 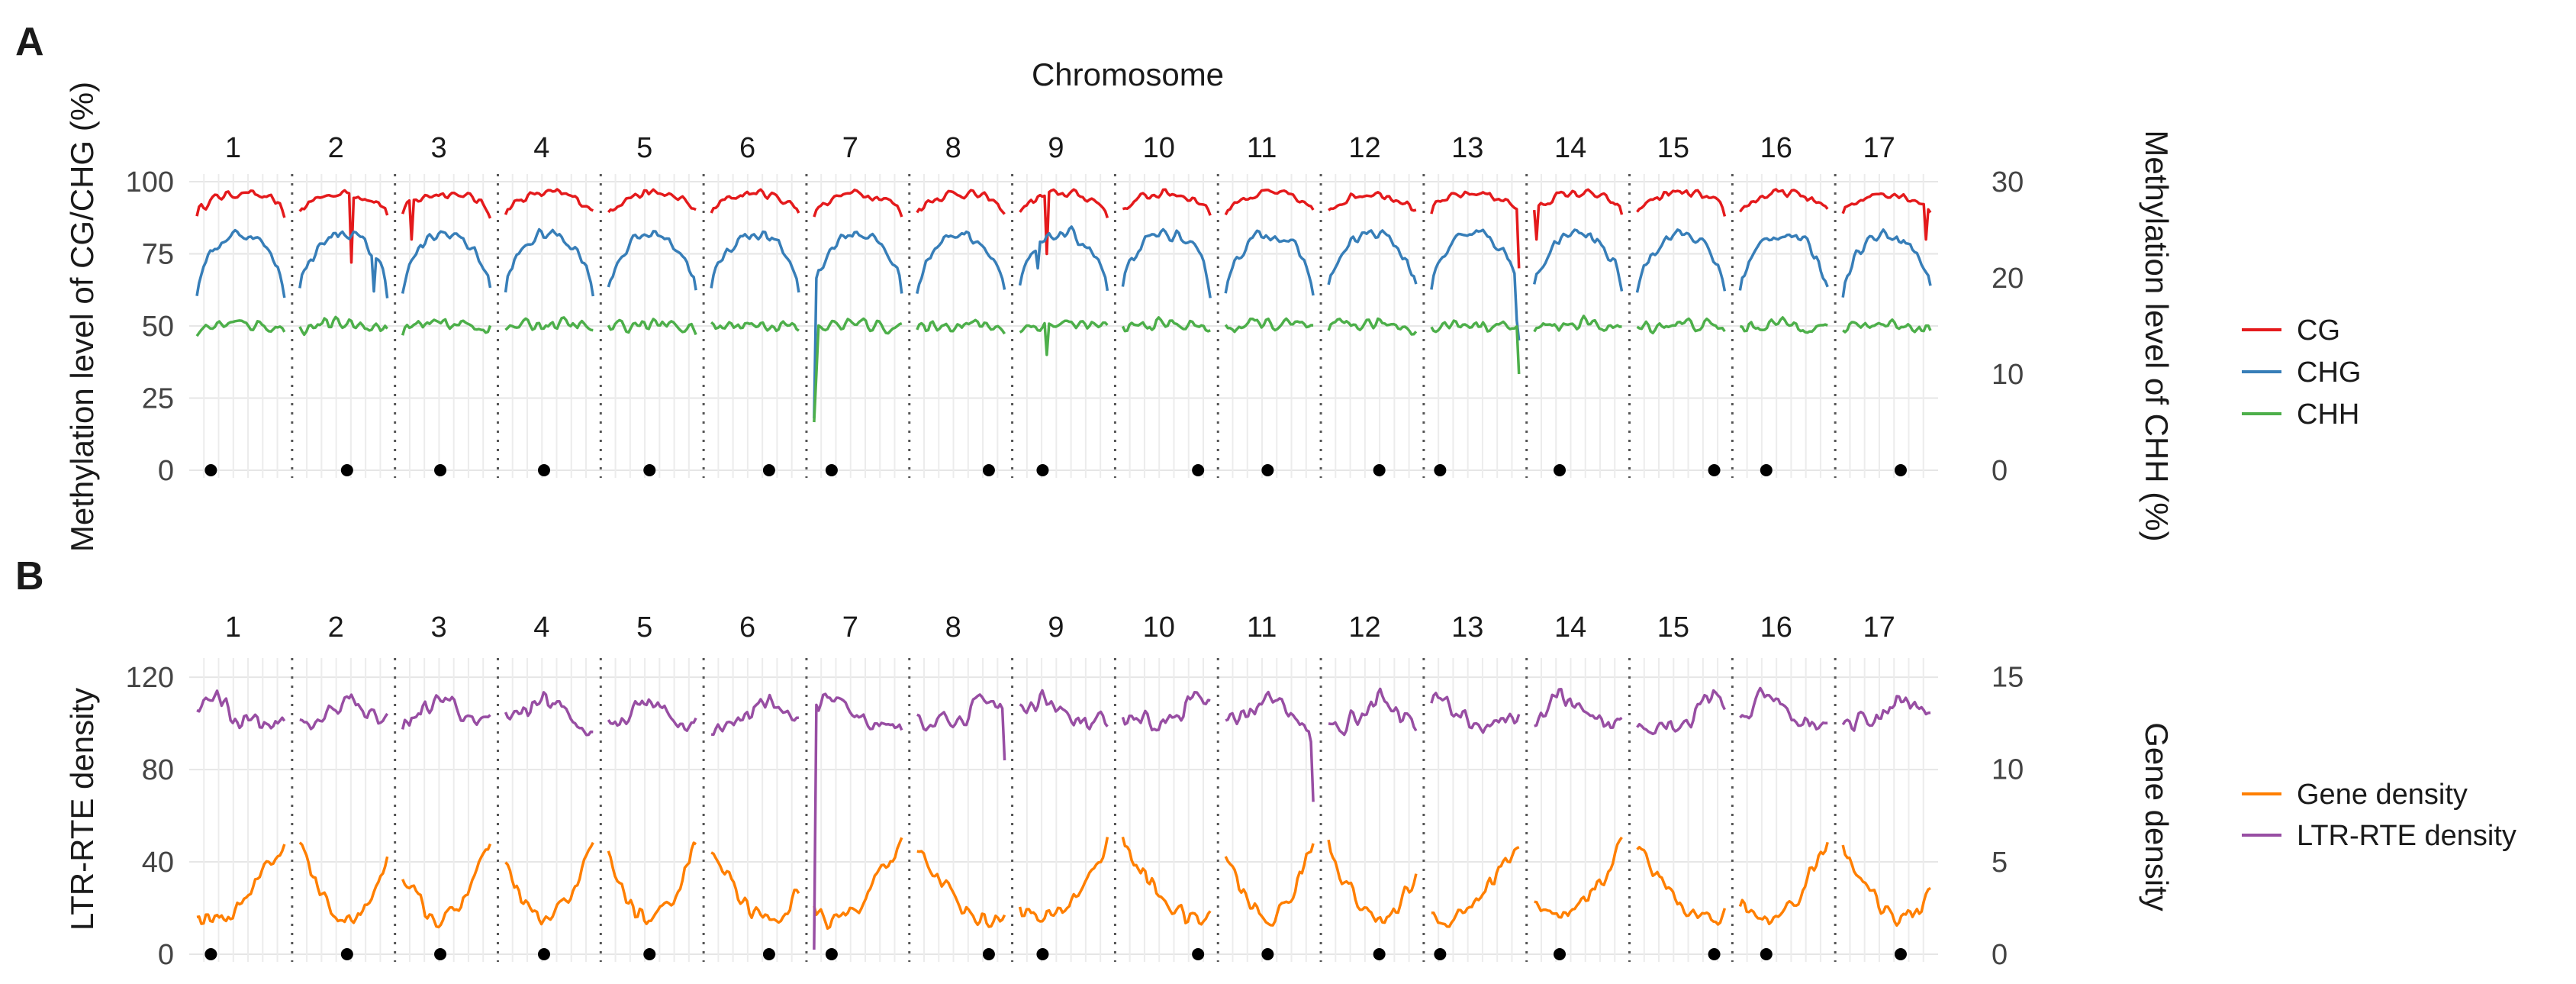 What do you see at coordinates (158, 863) in the screenshot?
I see `y-tick-label: 40` at bounding box center [158, 863].